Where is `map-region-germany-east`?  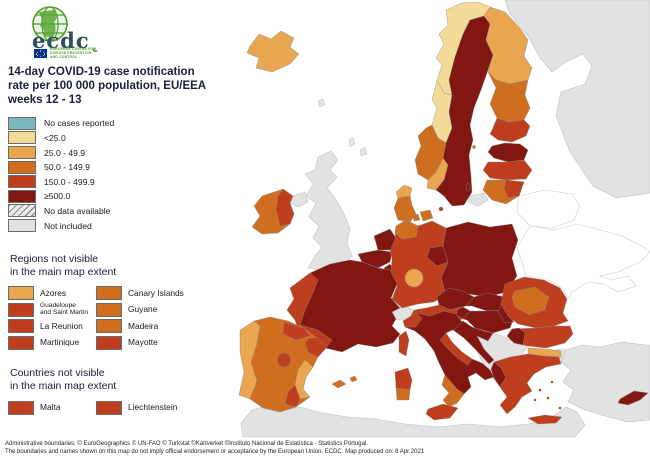
map-region-germany-east is located at coordinates (437, 256).